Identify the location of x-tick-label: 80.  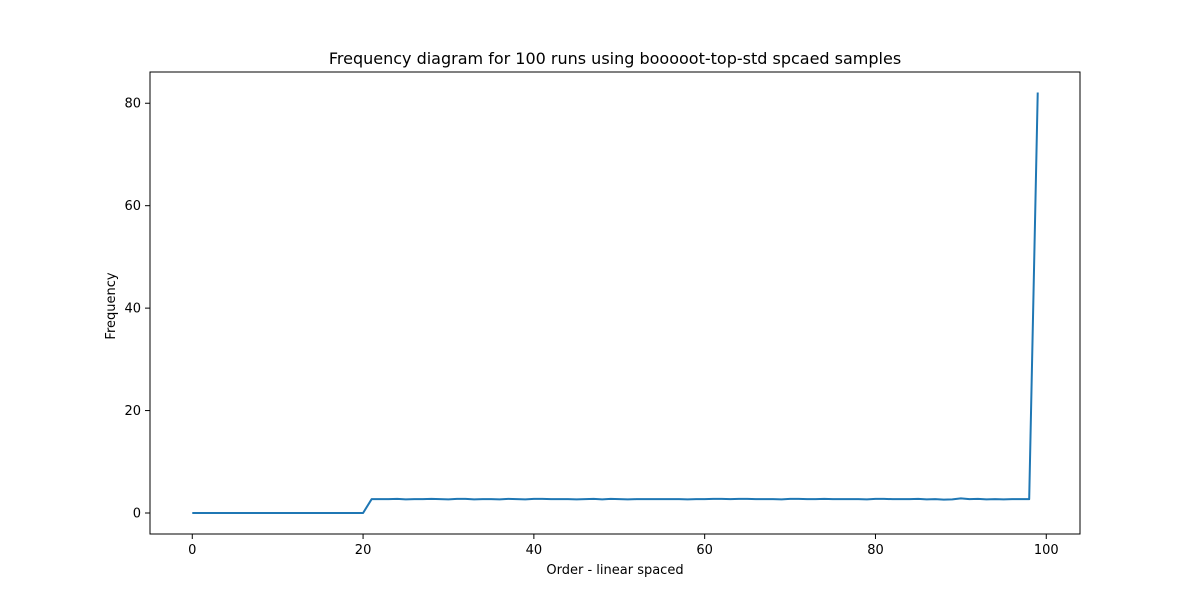
(875, 550).